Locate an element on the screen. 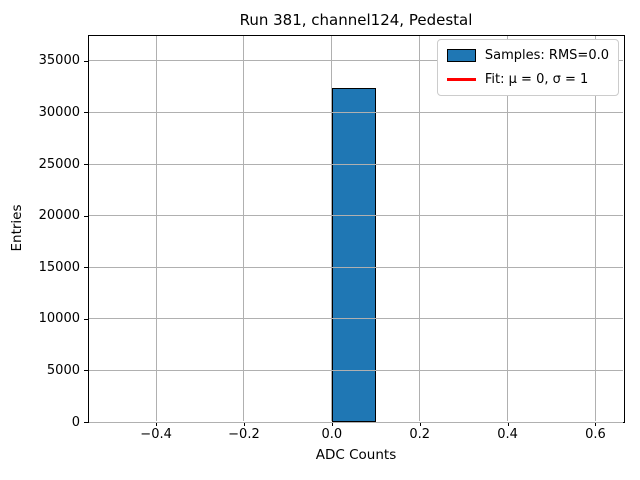  histogram-bar is located at coordinates (353, 254).